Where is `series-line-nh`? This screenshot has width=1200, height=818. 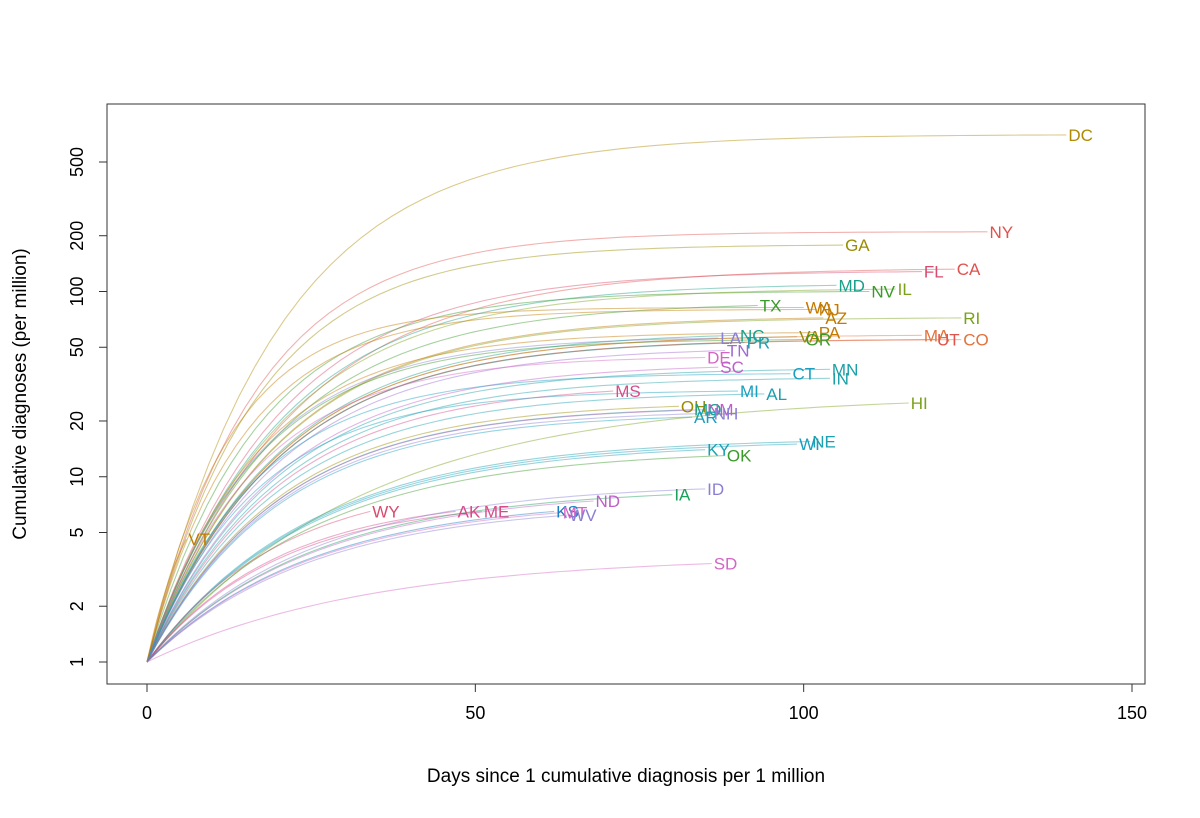 series-line-nh is located at coordinates (429, 537).